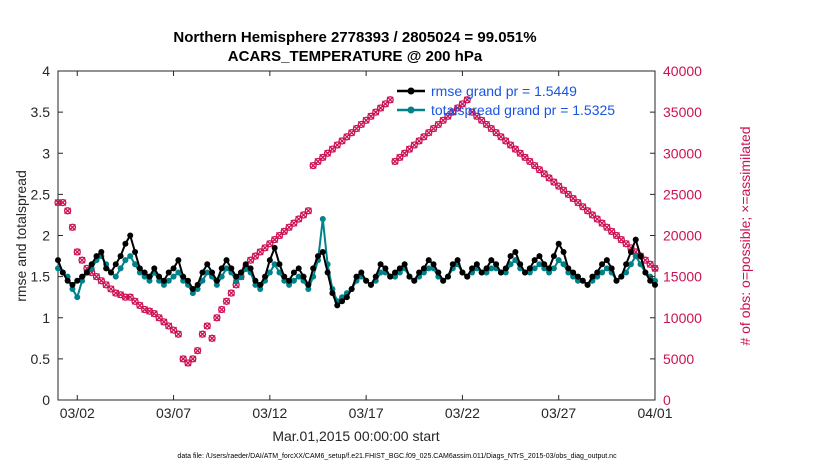 The image size is (830, 470). Describe the element at coordinates (366, 413) in the screenshot. I see `x-tick-label: 03/17` at that location.